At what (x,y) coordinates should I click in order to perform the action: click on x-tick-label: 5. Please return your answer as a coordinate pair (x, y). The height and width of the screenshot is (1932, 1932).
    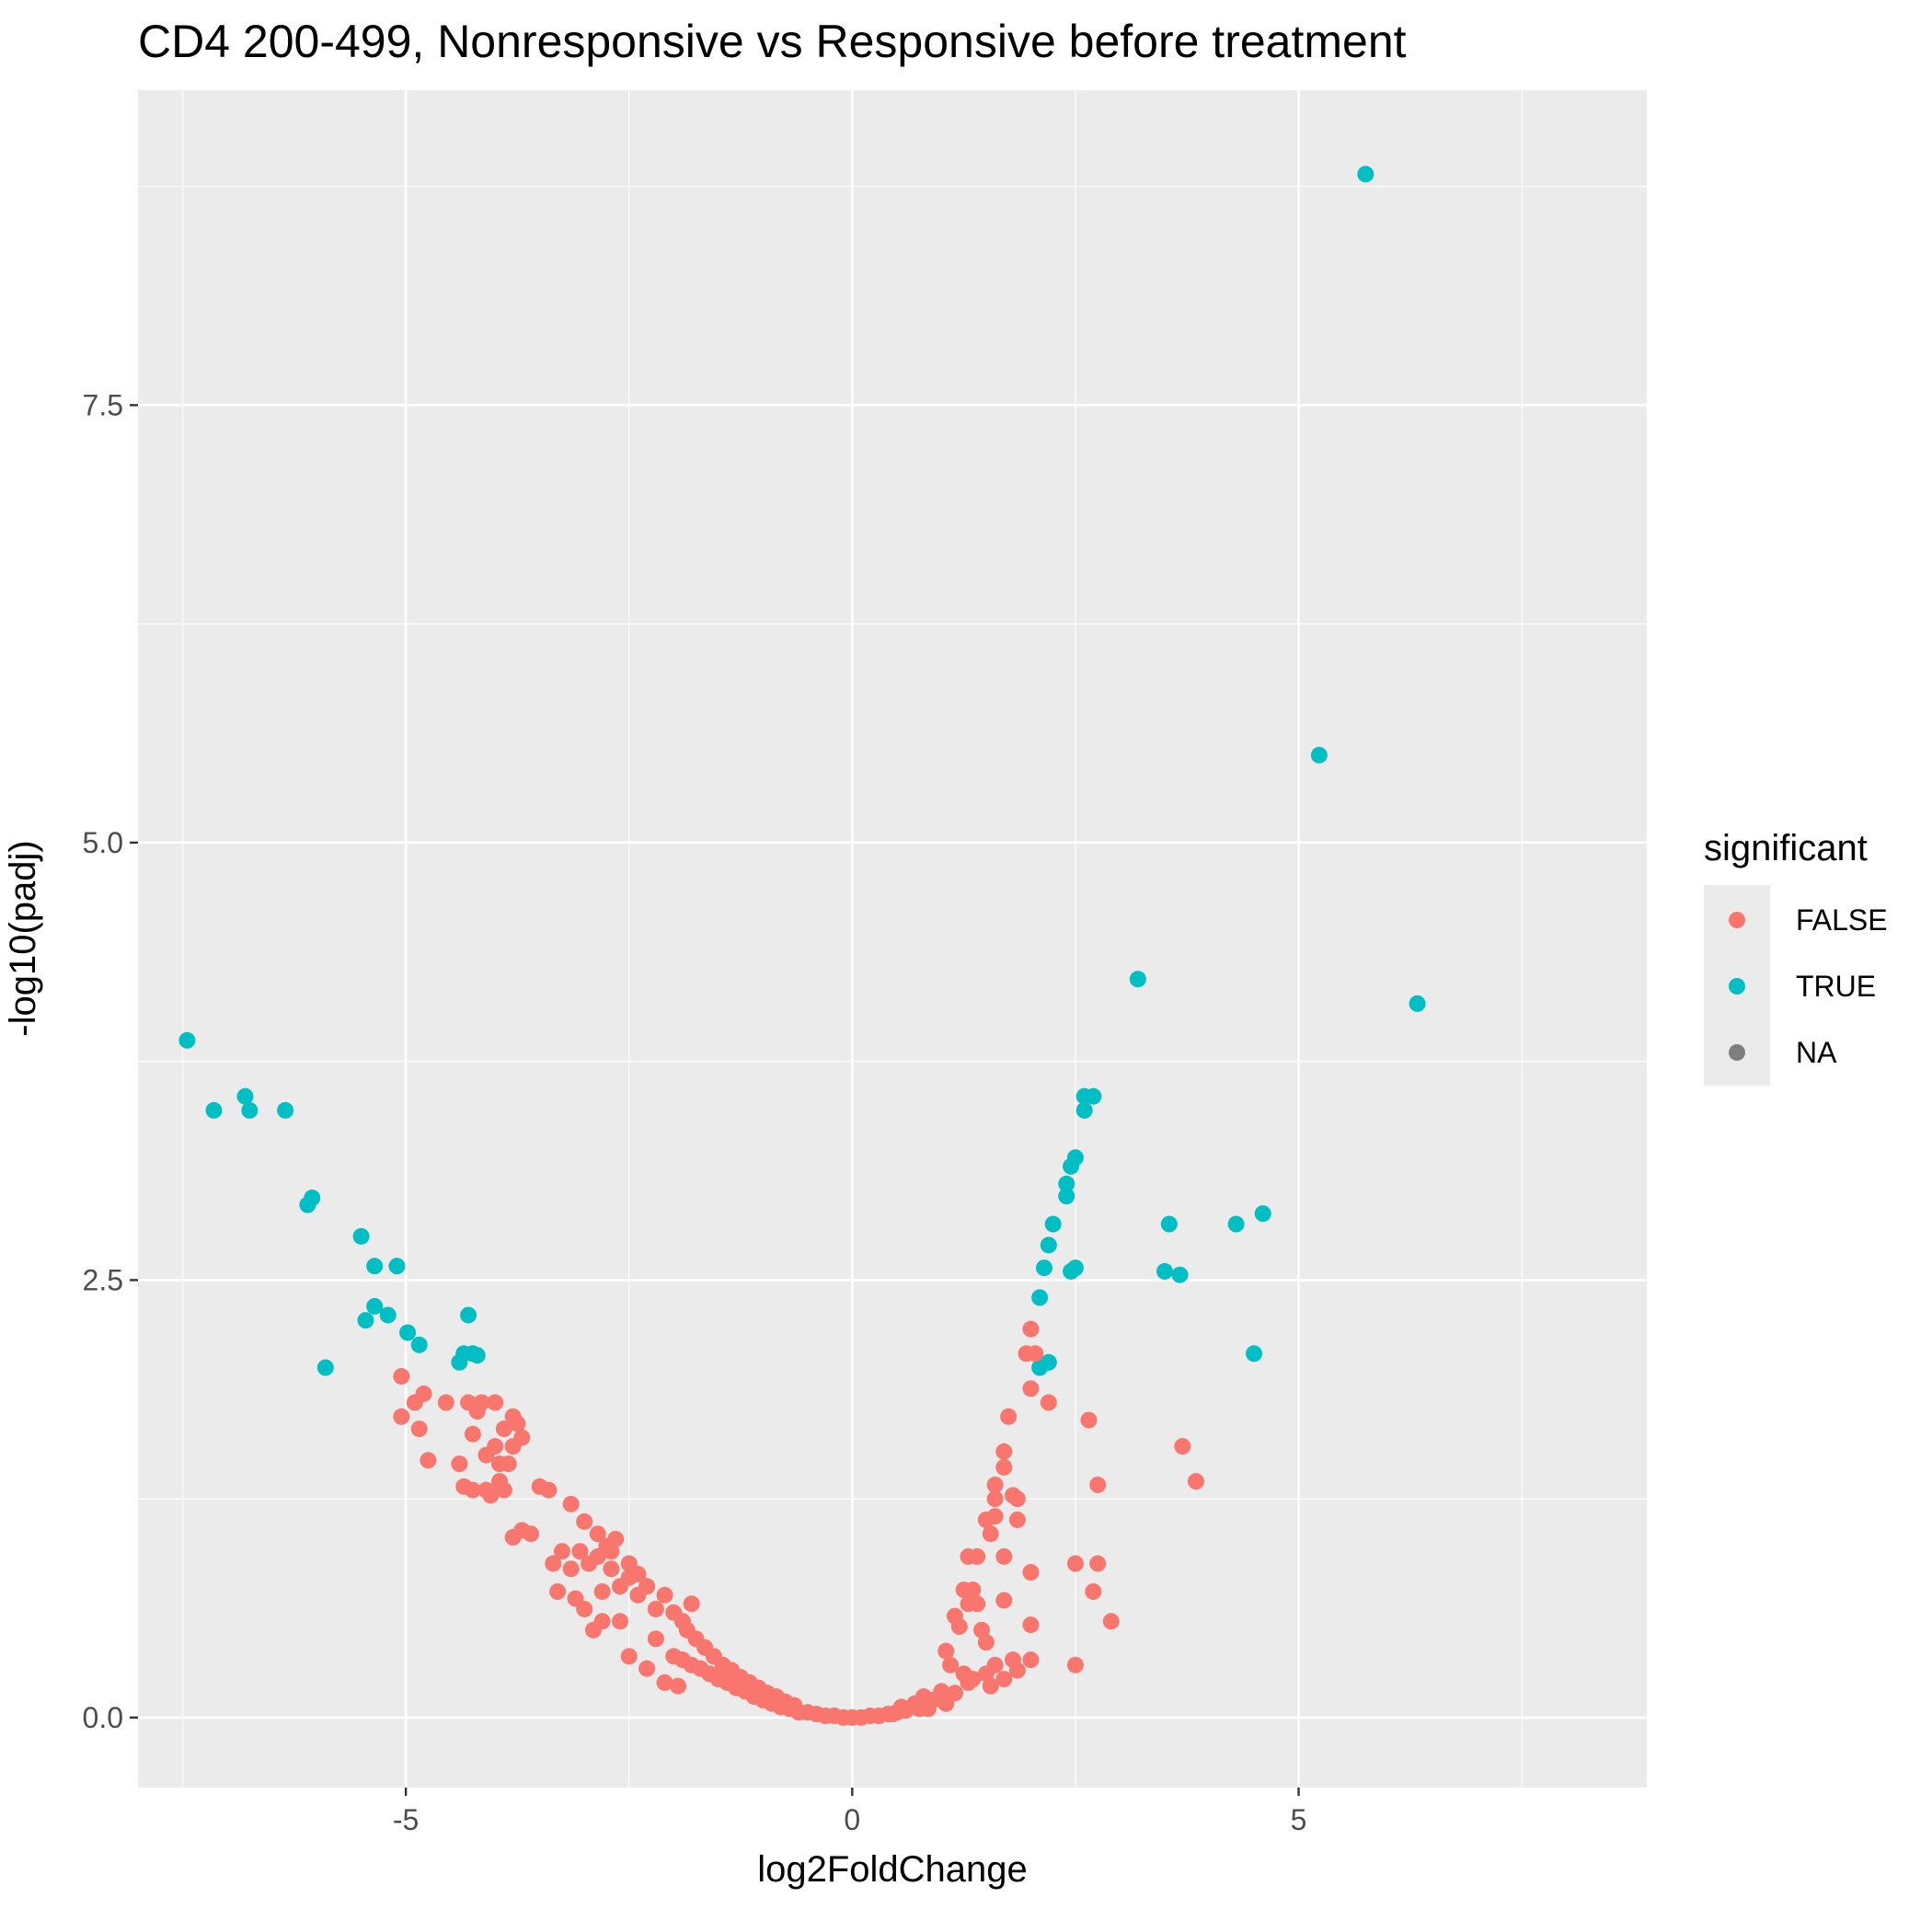
    Looking at the image, I should click on (1299, 1819).